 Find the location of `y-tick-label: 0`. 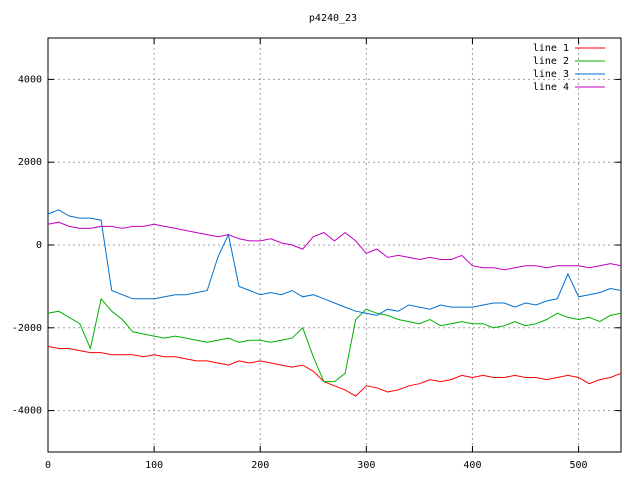

y-tick-label: 0 is located at coordinates (39, 245).